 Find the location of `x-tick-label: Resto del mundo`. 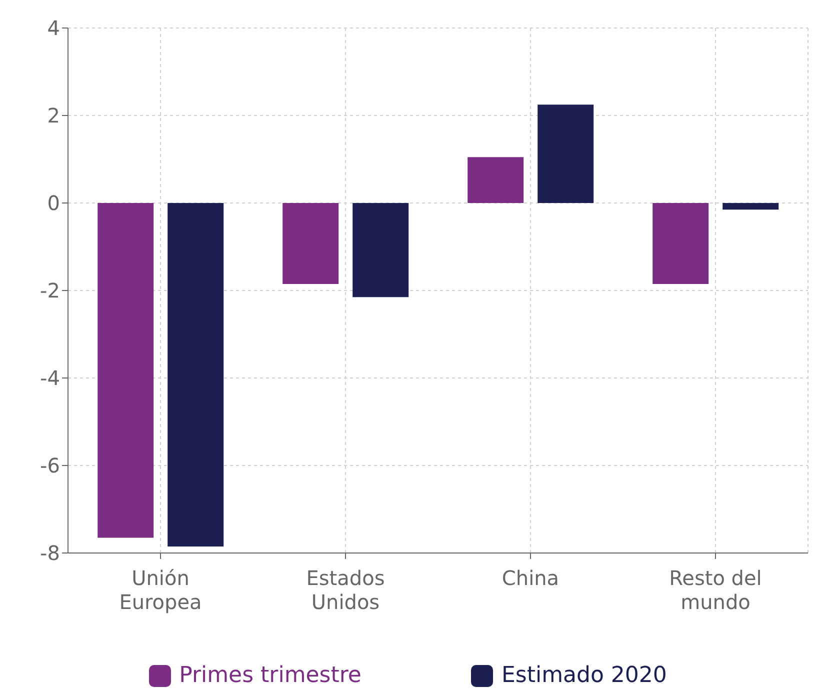

x-tick-label: Resto del mundo is located at coordinates (715, 590).